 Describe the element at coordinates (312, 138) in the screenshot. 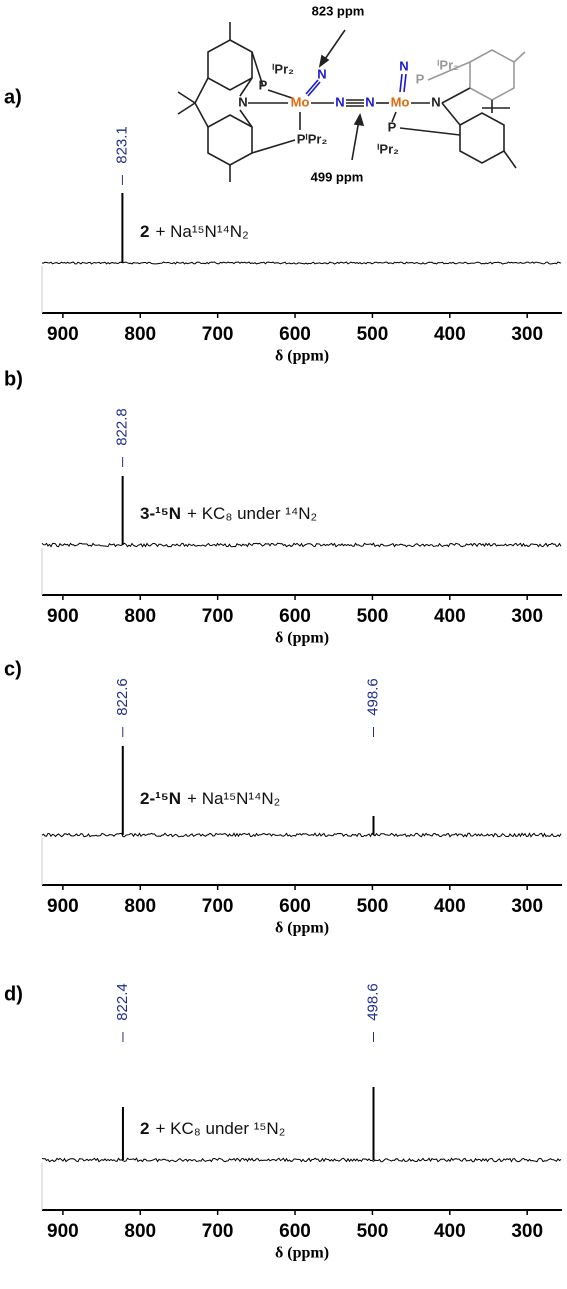

I see `structure-label: PⁱPr₂` at that location.